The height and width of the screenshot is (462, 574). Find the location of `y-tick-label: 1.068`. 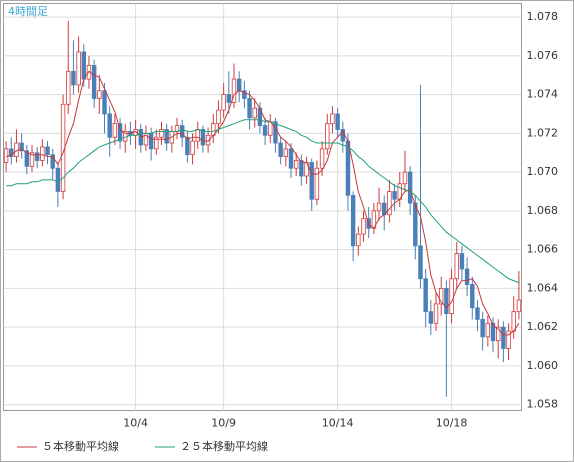

y-tick-label: 1.068 is located at coordinates (543, 210).